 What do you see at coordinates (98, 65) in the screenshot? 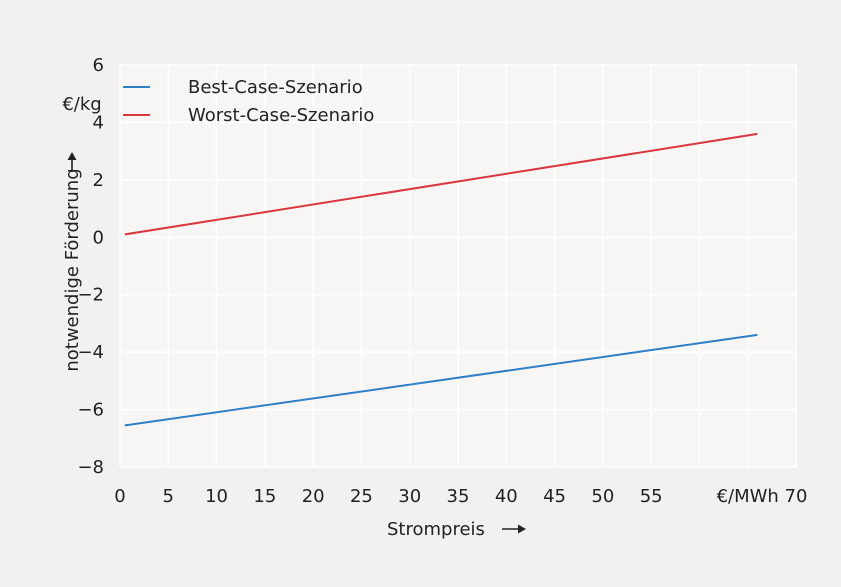
I see `y-tick-label: 6` at bounding box center [98, 65].